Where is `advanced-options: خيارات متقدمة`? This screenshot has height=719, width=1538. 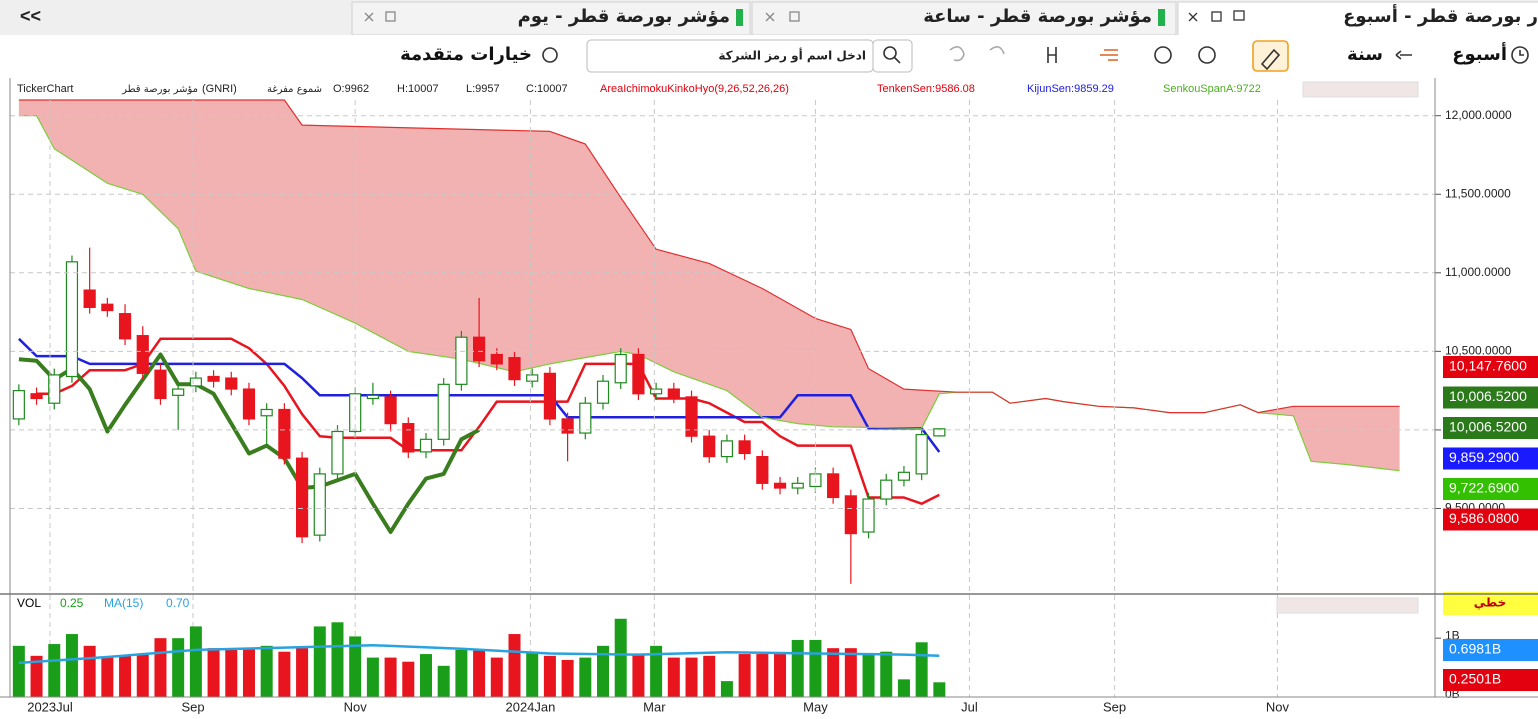 advanced-options: خيارات متقدمة is located at coordinates (466, 54).